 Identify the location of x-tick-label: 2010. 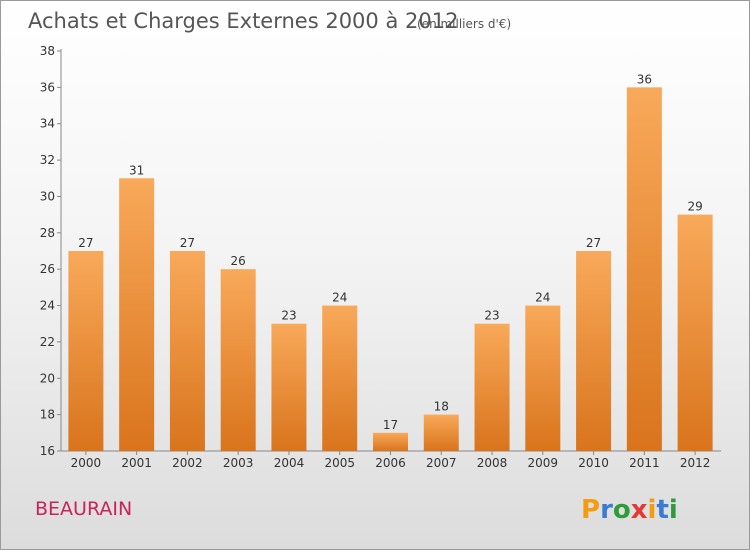
(593, 463).